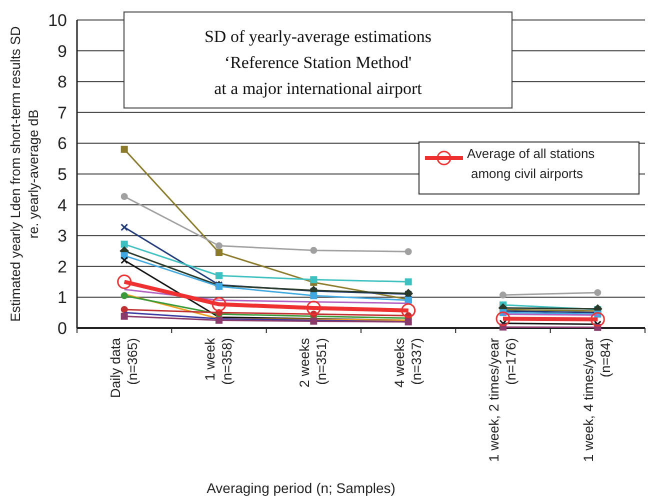 Image resolution: width=649 pixels, height=497 pixels. What do you see at coordinates (57, 20) in the screenshot?
I see `y-tick-label: 10` at bounding box center [57, 20].